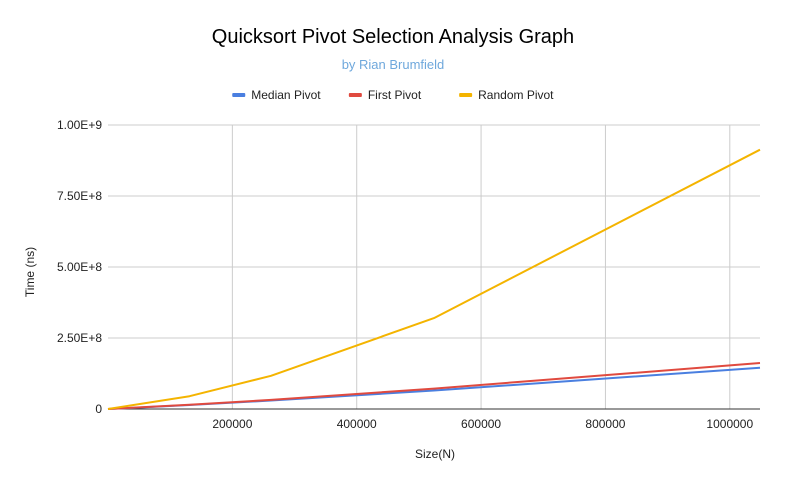 The image size is (785, 486). What do you see at coordinates (393, 64) in the screenshot?
I see `chart-subtitle: by Rian Brumfield` at bounding box center [393, 64].